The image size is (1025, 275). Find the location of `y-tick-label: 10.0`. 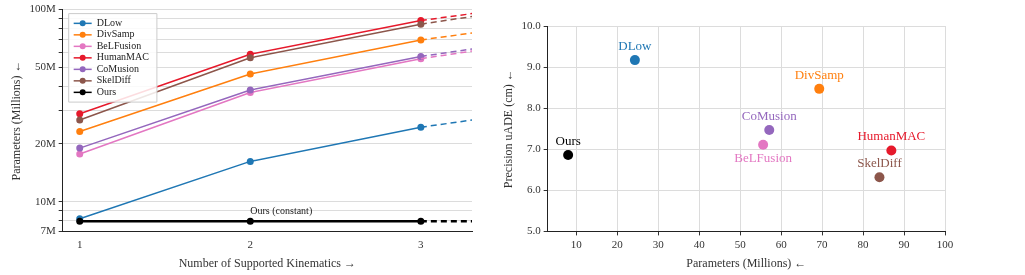

y-tick-label: 10.0 is located at coordinates (531, 24).